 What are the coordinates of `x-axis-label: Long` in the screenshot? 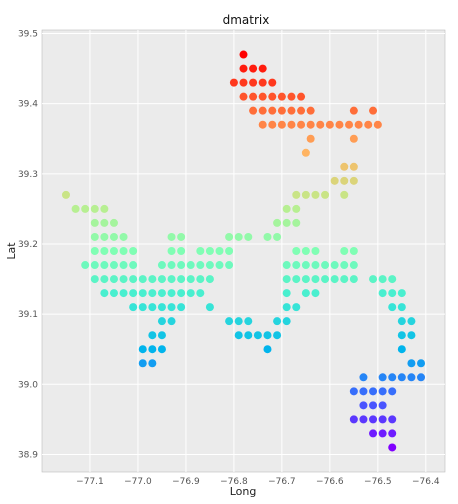 It's located at (243, 491).